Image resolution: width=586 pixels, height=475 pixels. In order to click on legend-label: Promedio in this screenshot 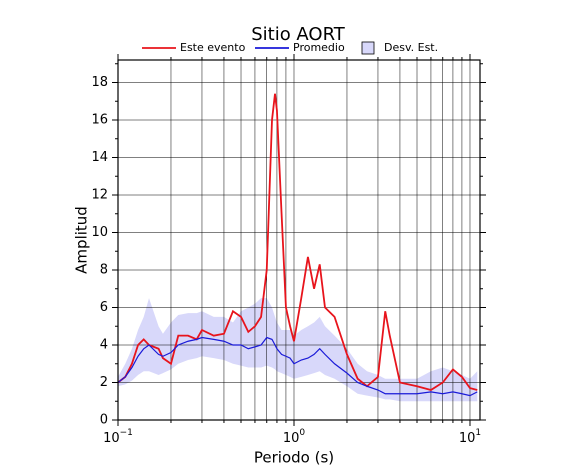, I will do `click(319, 47)`.